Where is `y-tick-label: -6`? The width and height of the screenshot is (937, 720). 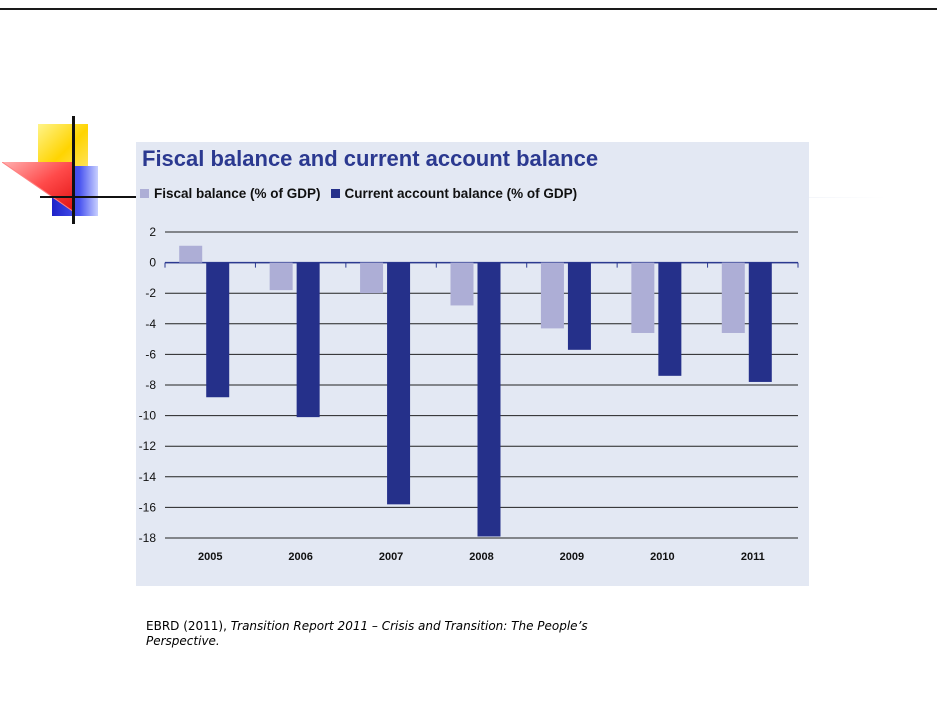
y-tick-label: -6 is located at coordinates (150, 354).